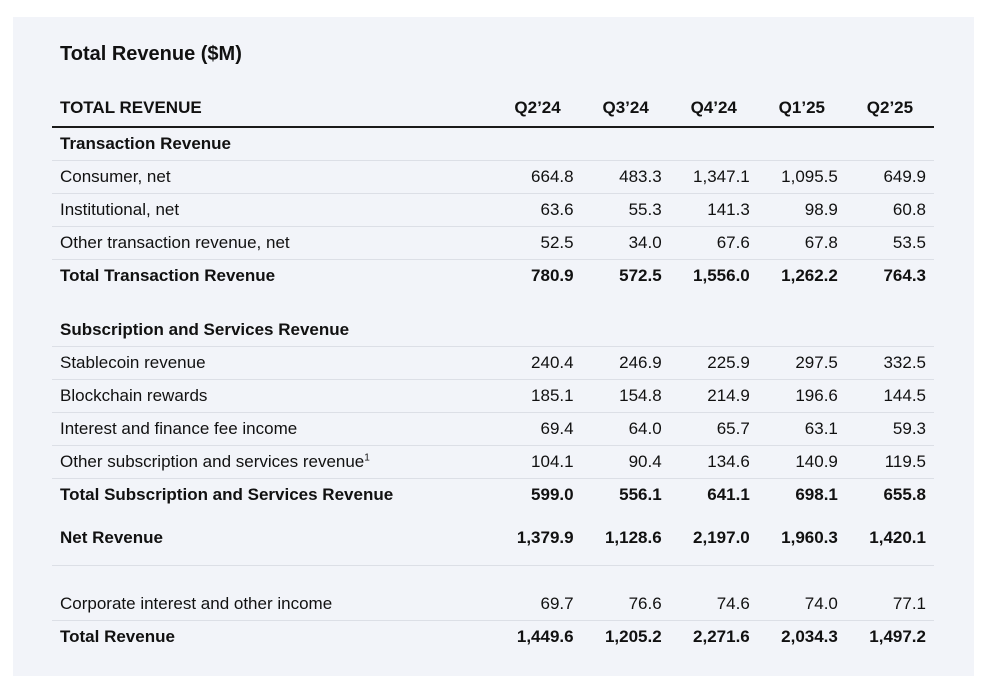 This screenshot has height=684, width=986. What do you see at coordinates (625, 177) in the screenshot?
I see `cell-value: 483.3` at bounding box center [625, 177].